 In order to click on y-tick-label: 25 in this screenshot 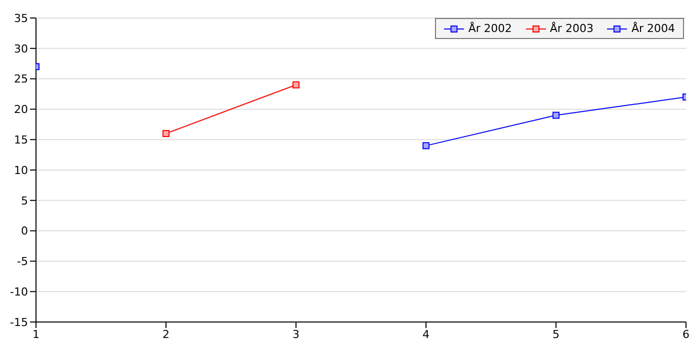, I will do `click(21, 79)`.